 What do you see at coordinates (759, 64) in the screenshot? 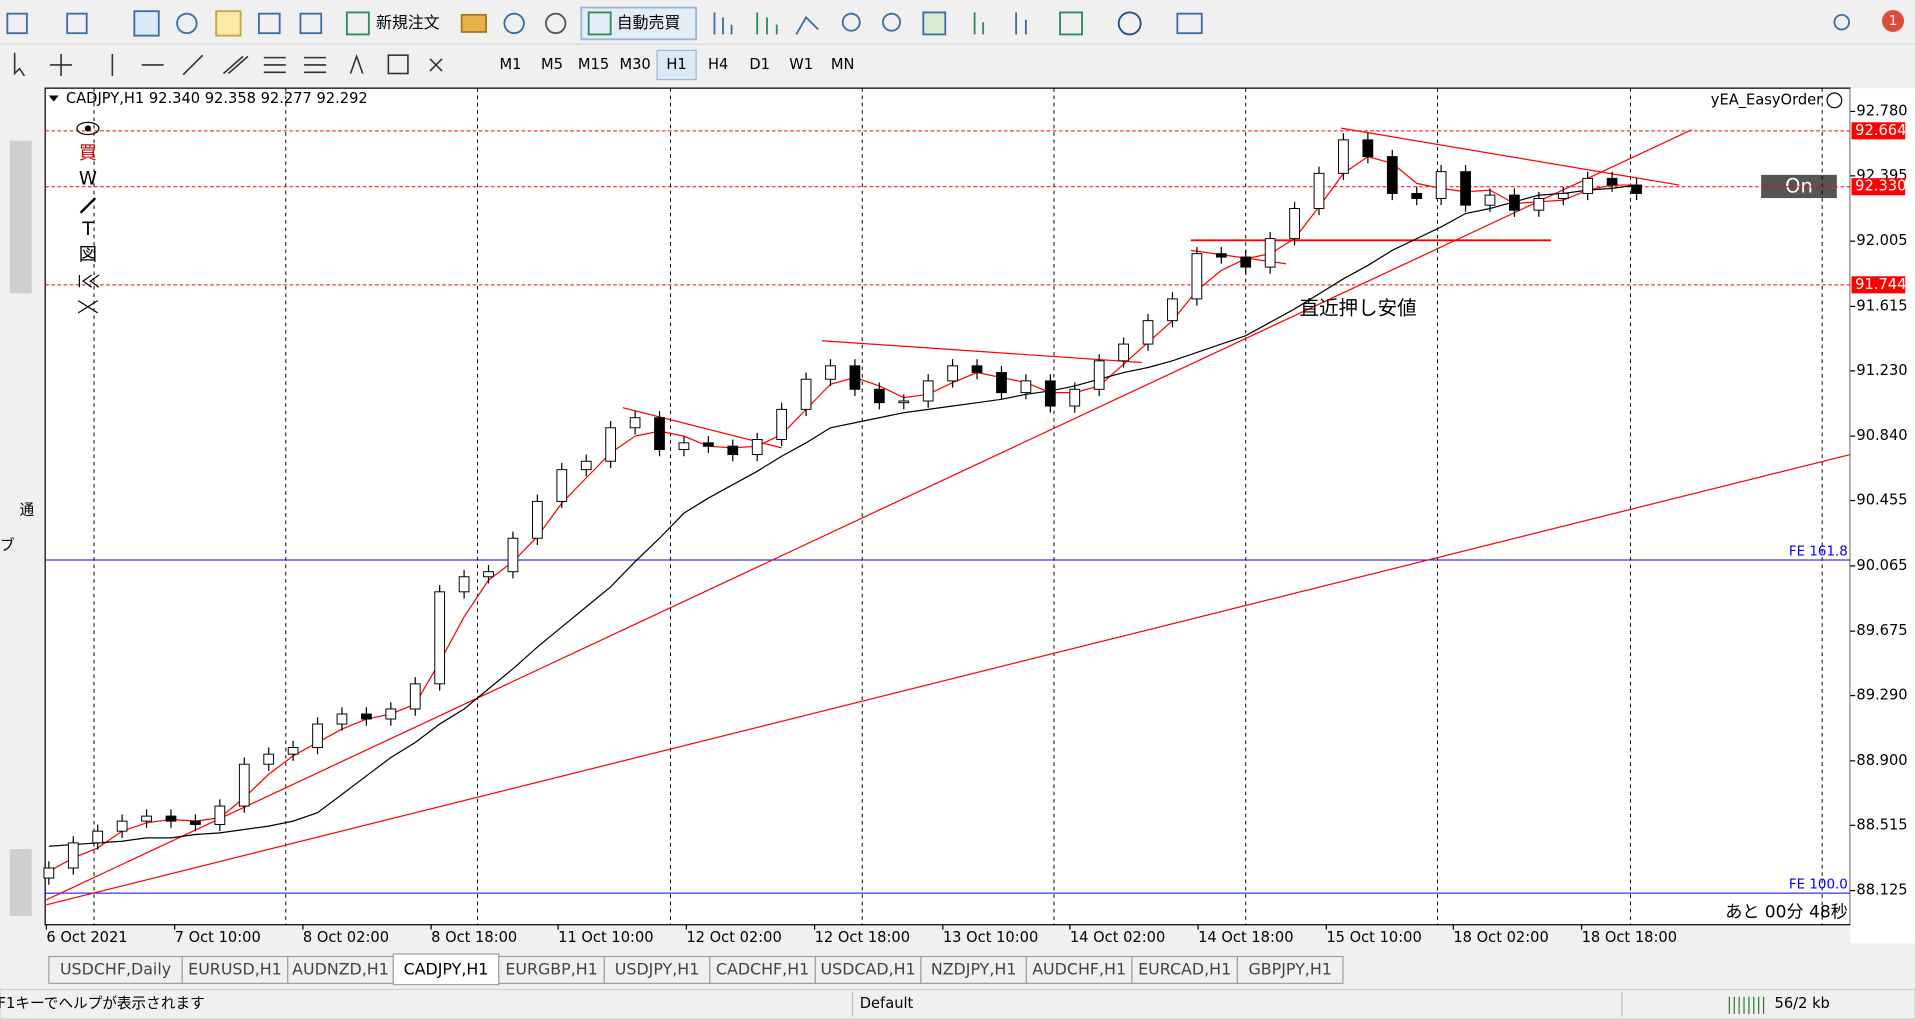
I see `timeframe: D1` at bounding box center [759, 64].